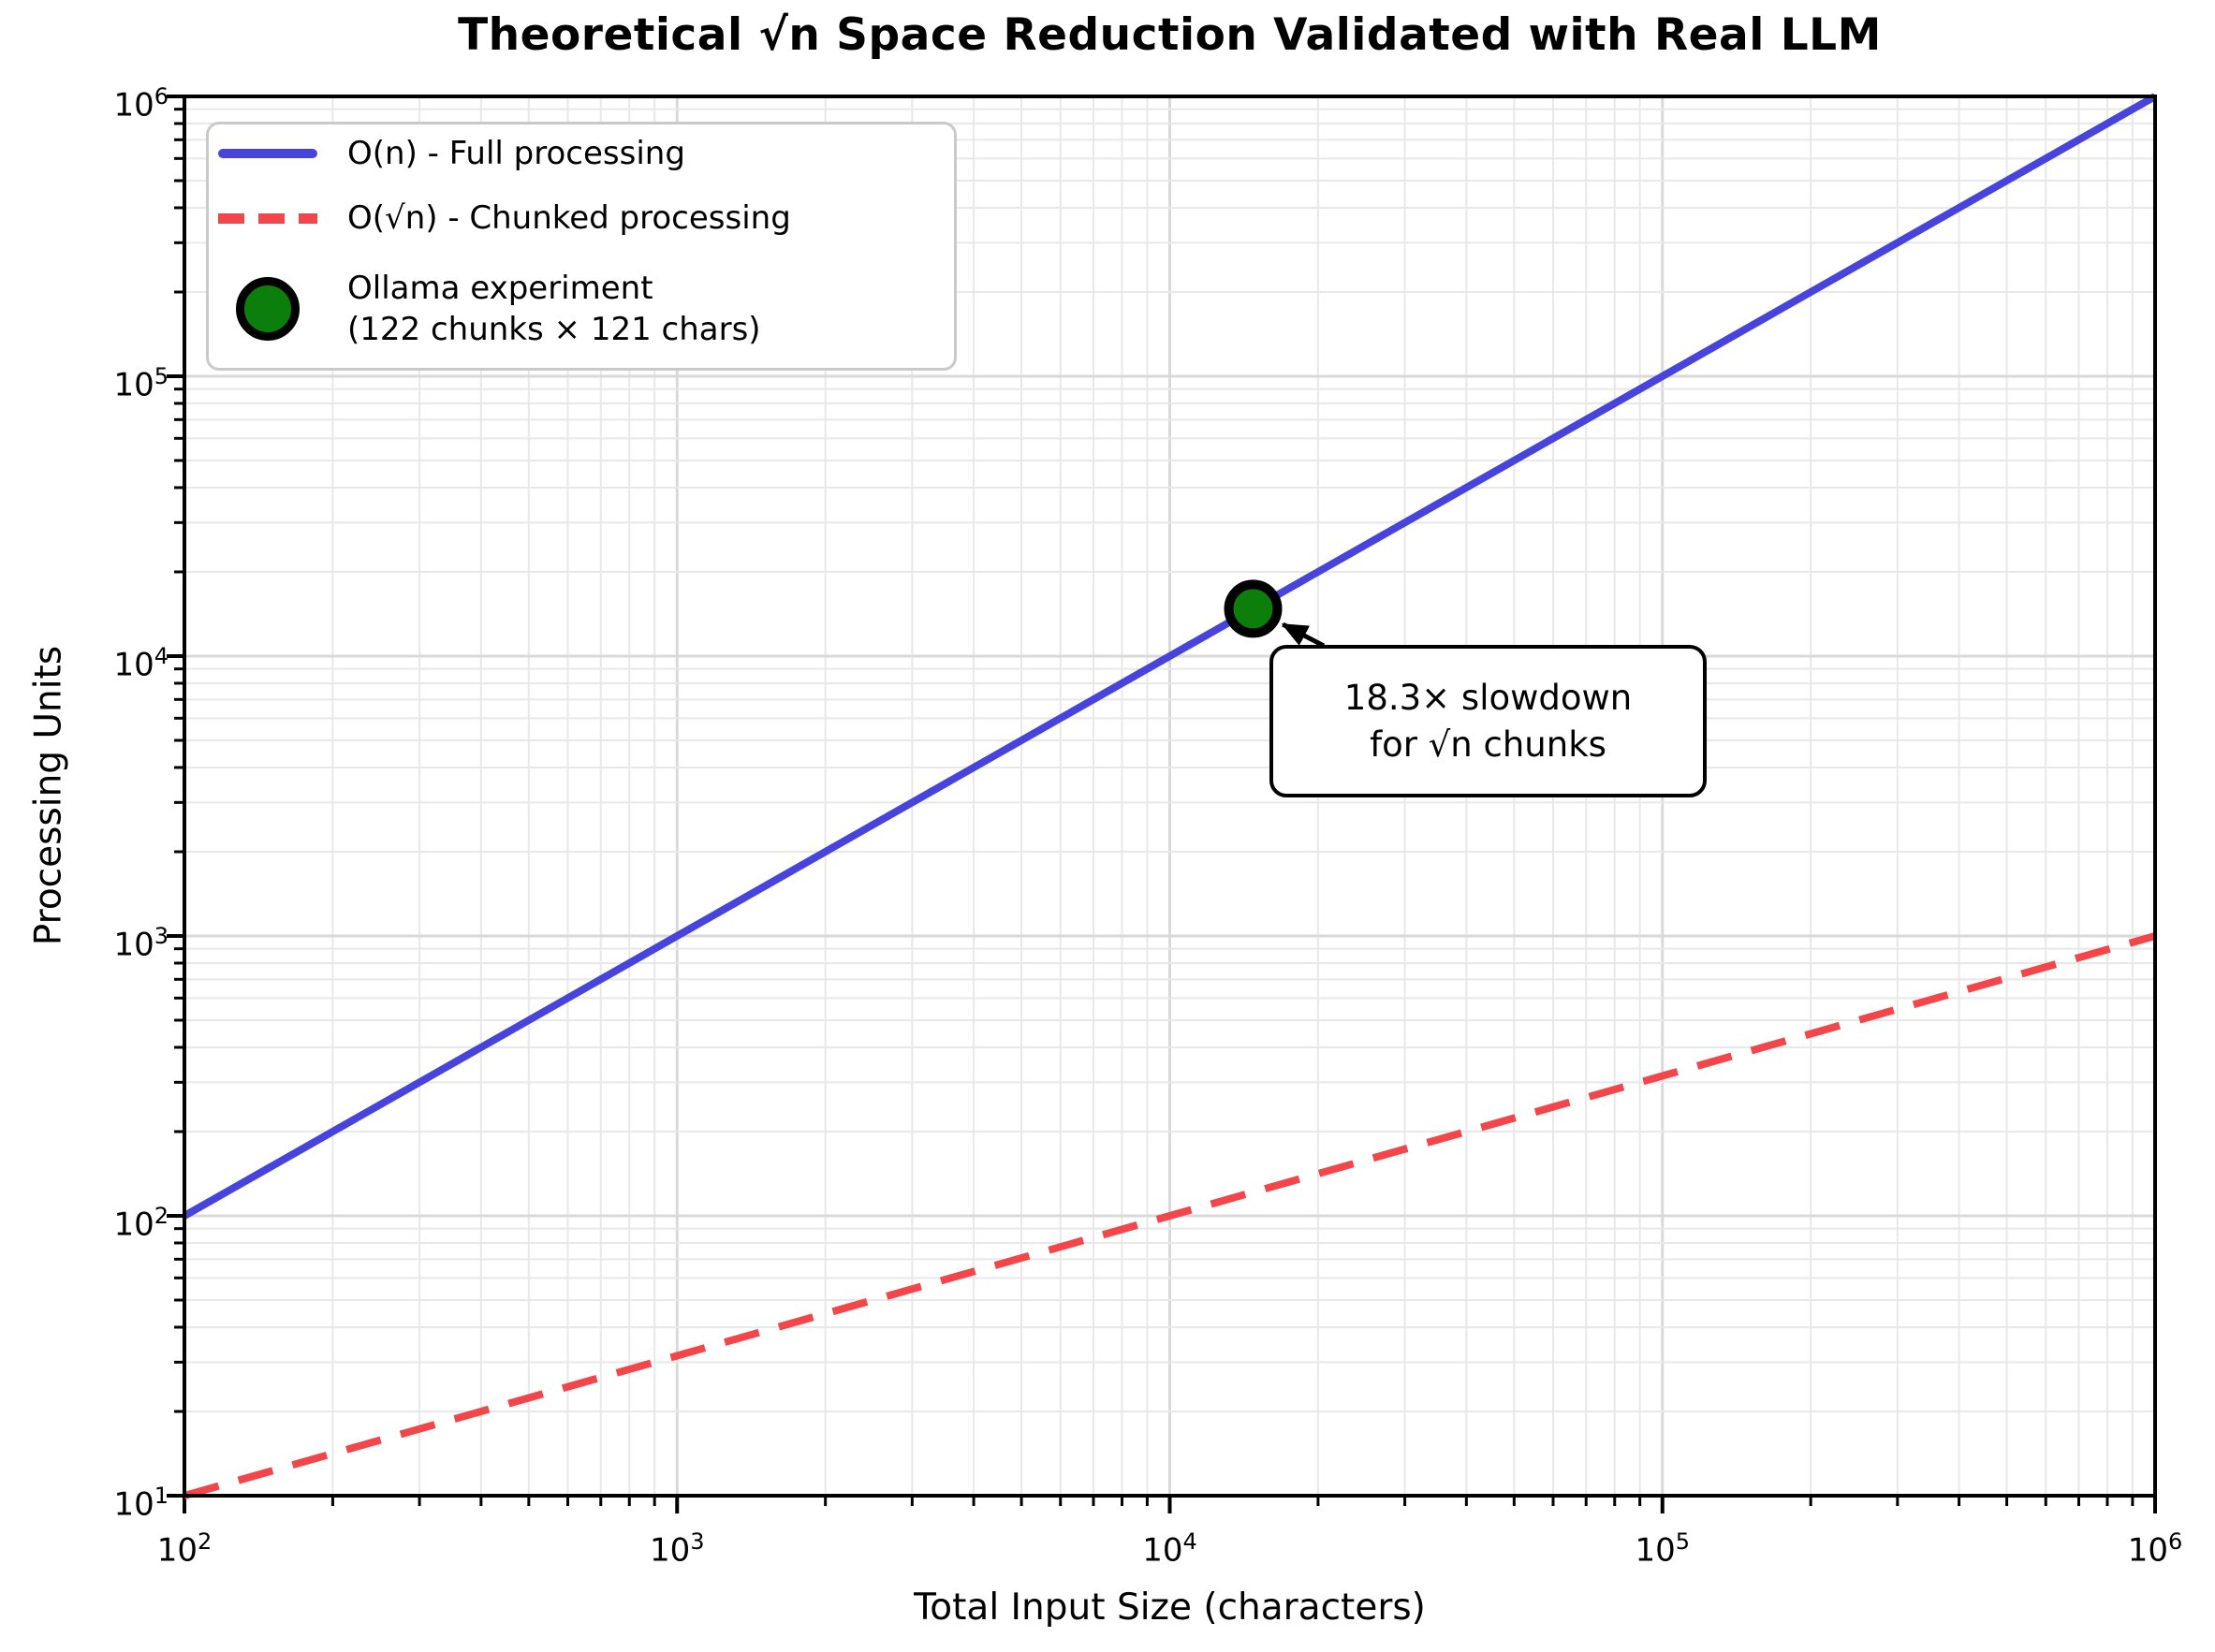 The image size is (2215, 1652). I want to click on legend-label-line2: (122 chunks × 121 chars), so click(554, 330).